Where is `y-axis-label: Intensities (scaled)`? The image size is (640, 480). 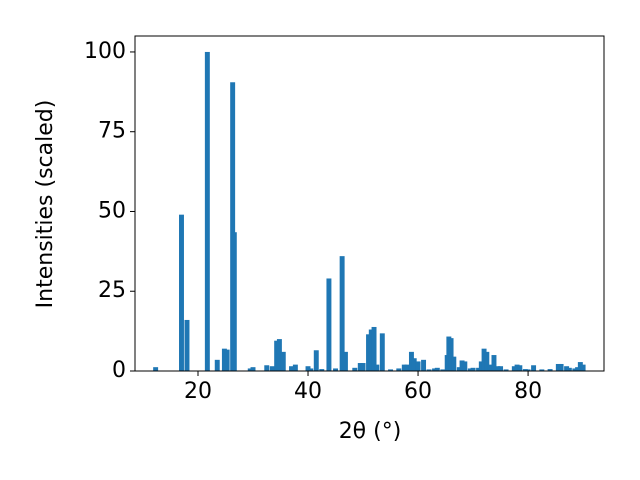
y-axis-label: Intensities (scaled) is located at coordinates (45, 204).